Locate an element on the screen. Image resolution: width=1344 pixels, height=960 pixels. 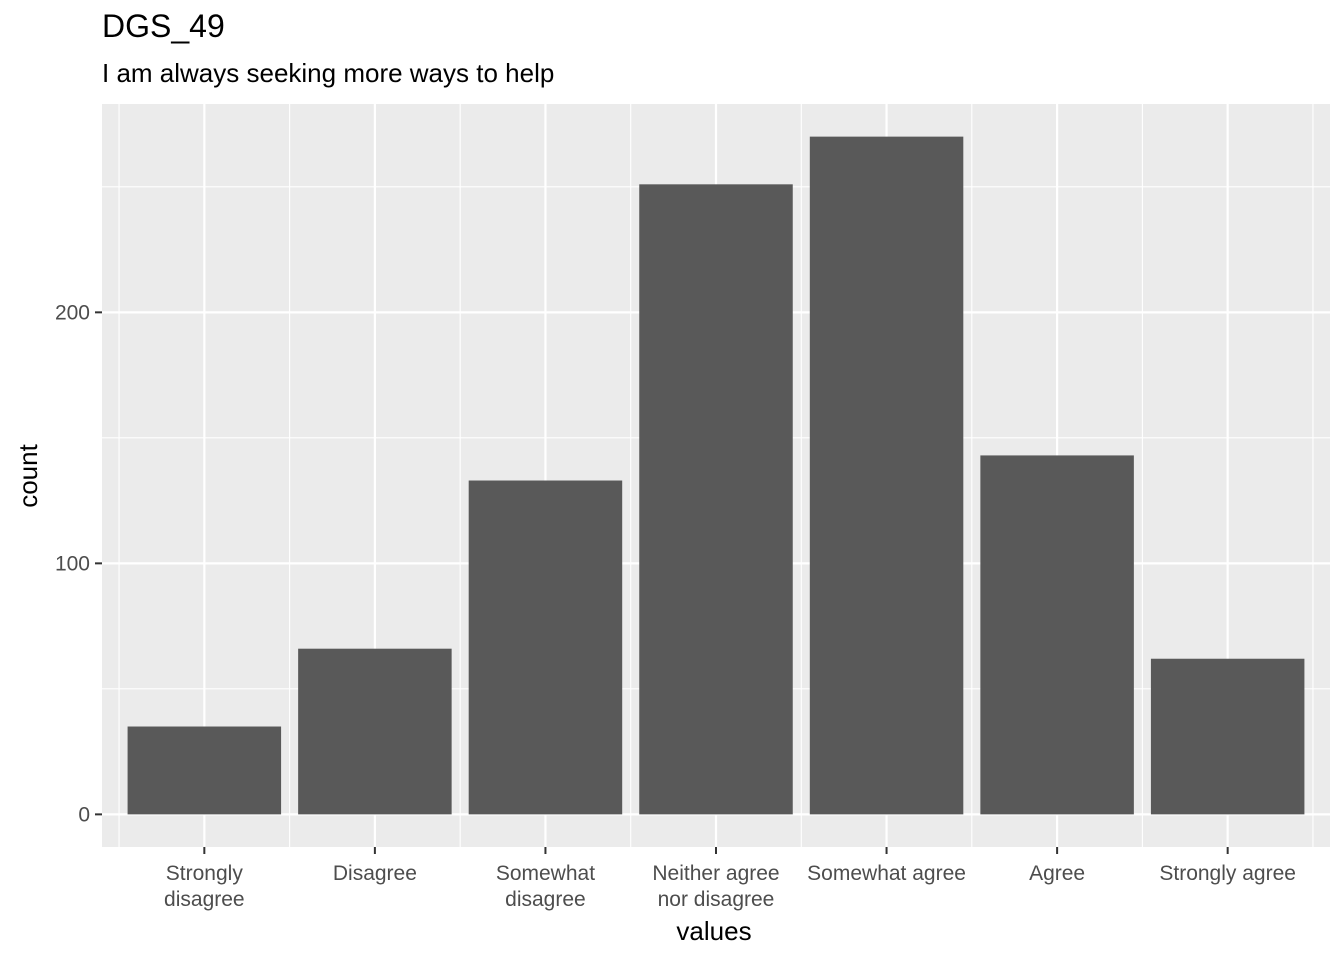
x-tick-label: Disagree is located at coordinates (375, 873).